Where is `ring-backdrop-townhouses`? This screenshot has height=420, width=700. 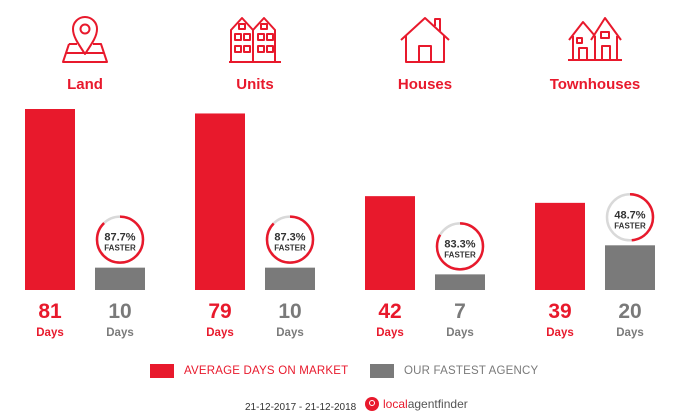 ring-backdrop-townhouses is located at coordinates (630, 217).